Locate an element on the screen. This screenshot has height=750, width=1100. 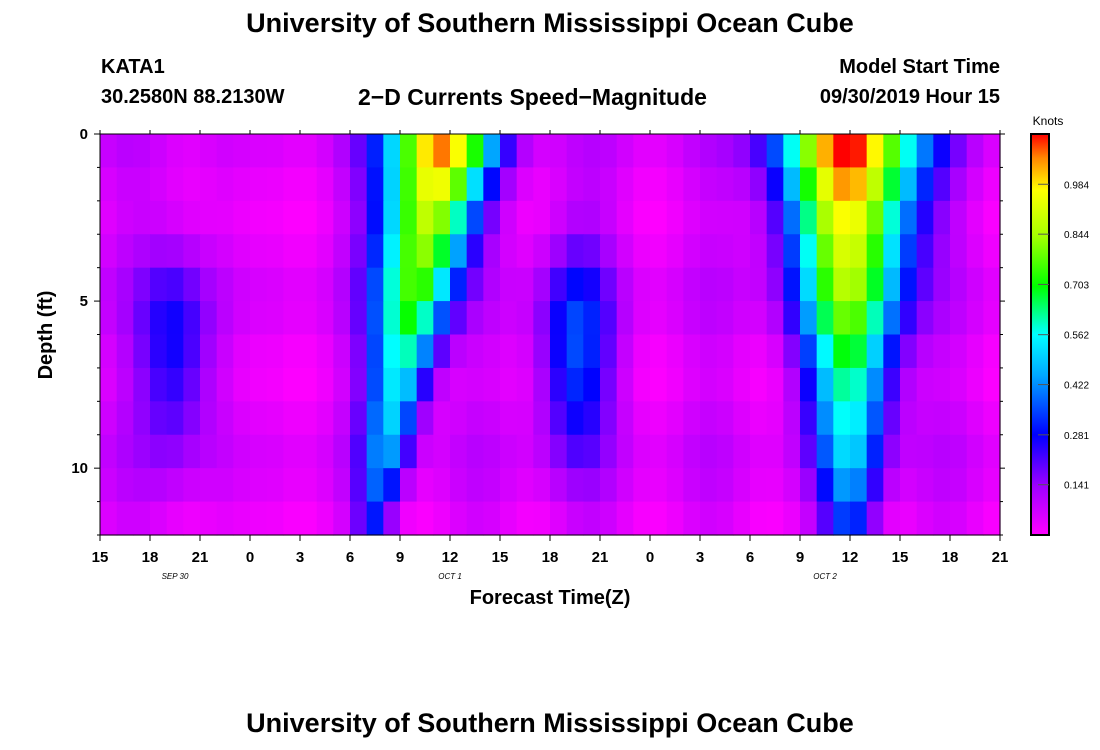
model-start-label: Model Start Time is located at coordinates (919, 67).